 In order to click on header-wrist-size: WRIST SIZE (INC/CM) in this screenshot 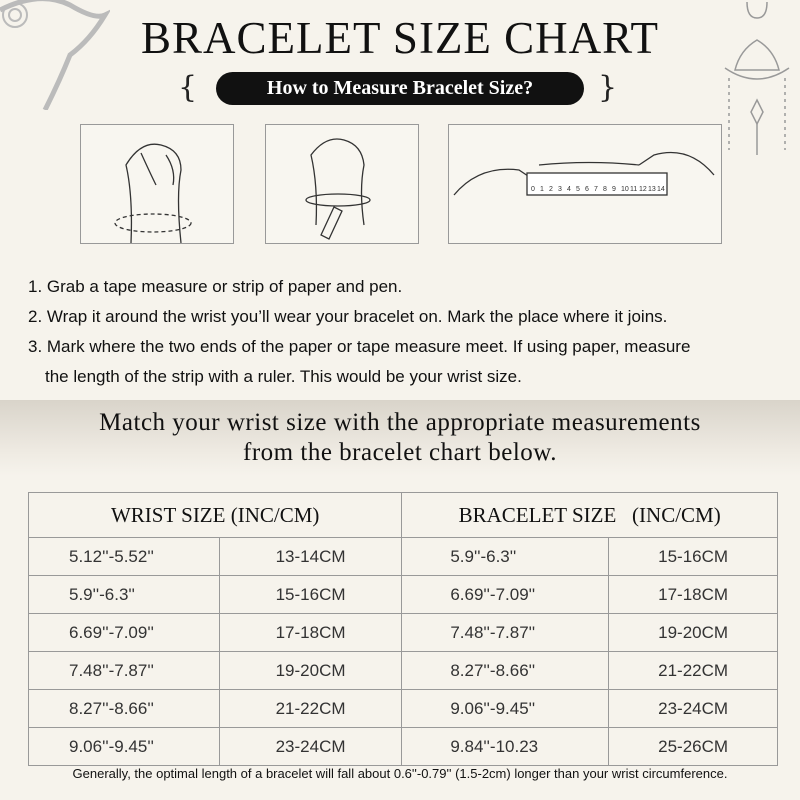, I will do `click(215, 515)`.